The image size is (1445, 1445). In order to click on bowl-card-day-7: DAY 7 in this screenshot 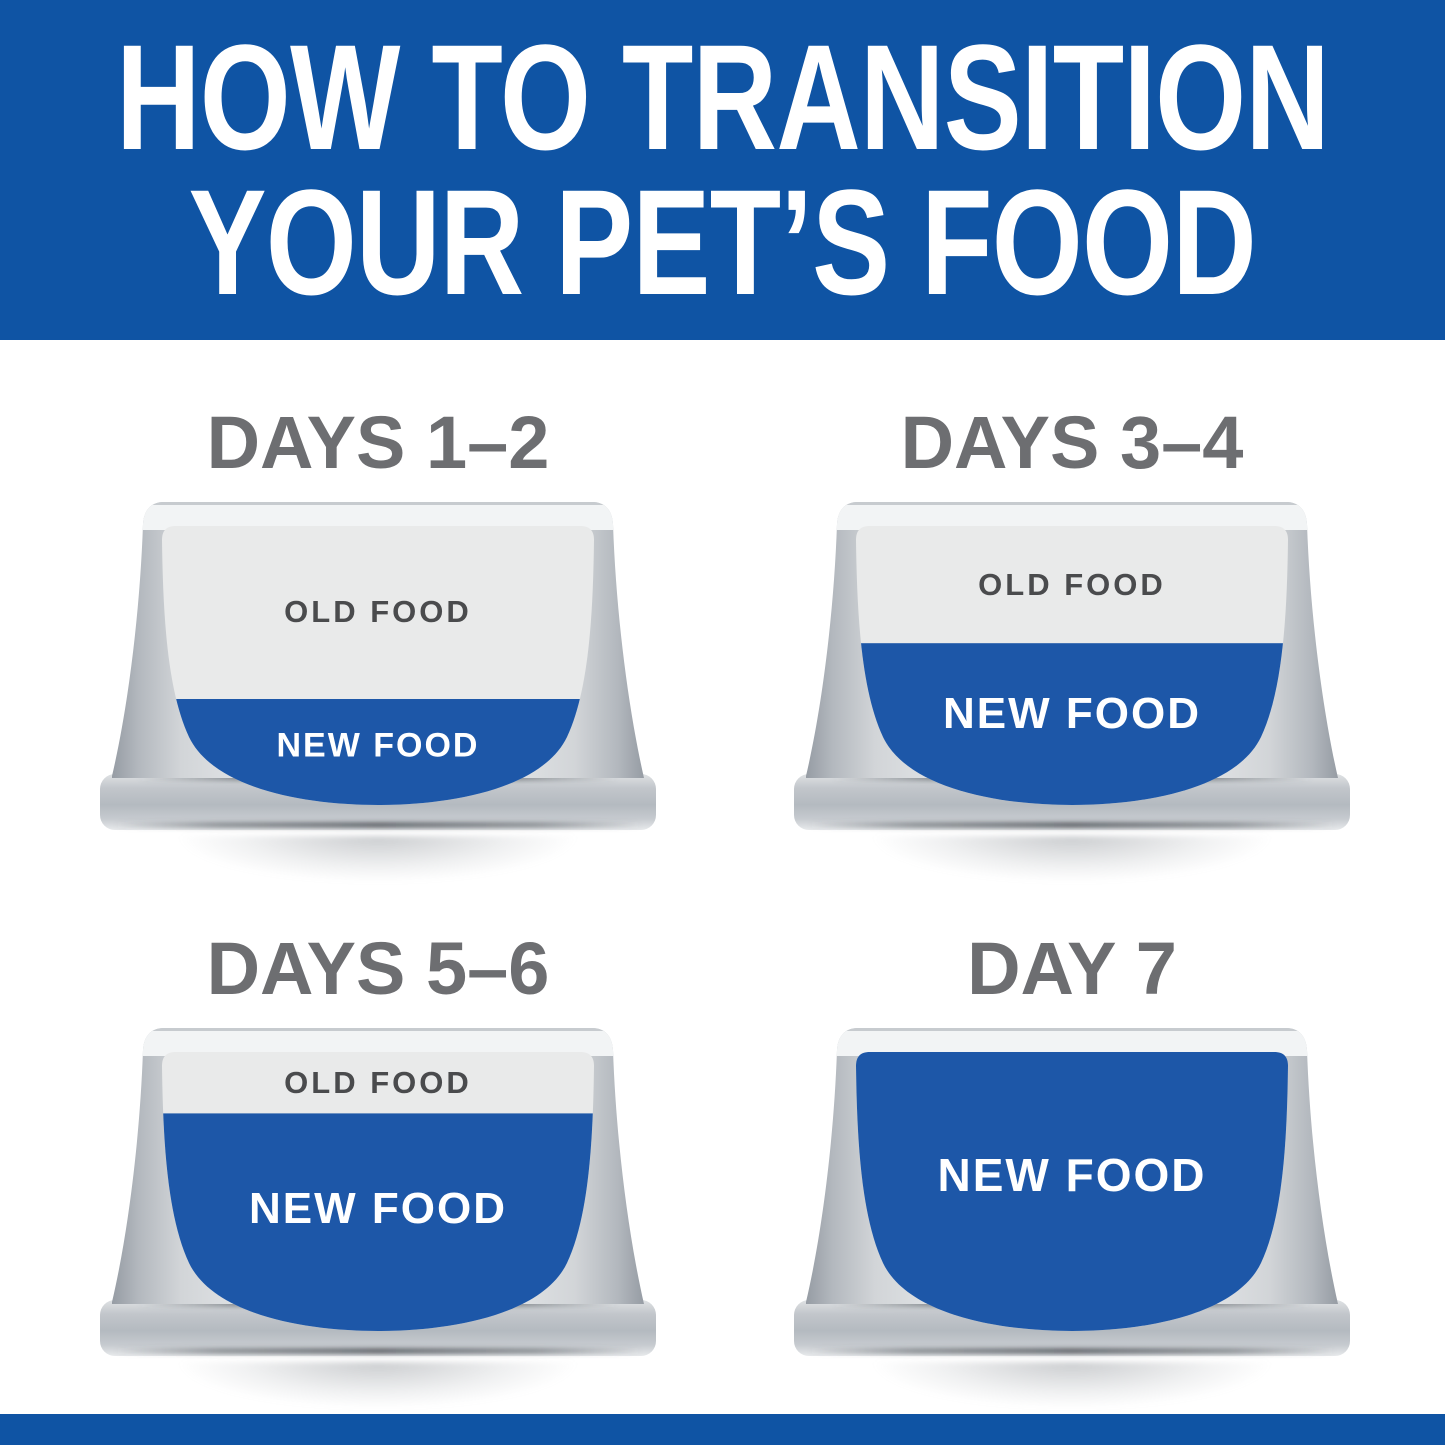, I will do `click(1072, 1174)`.